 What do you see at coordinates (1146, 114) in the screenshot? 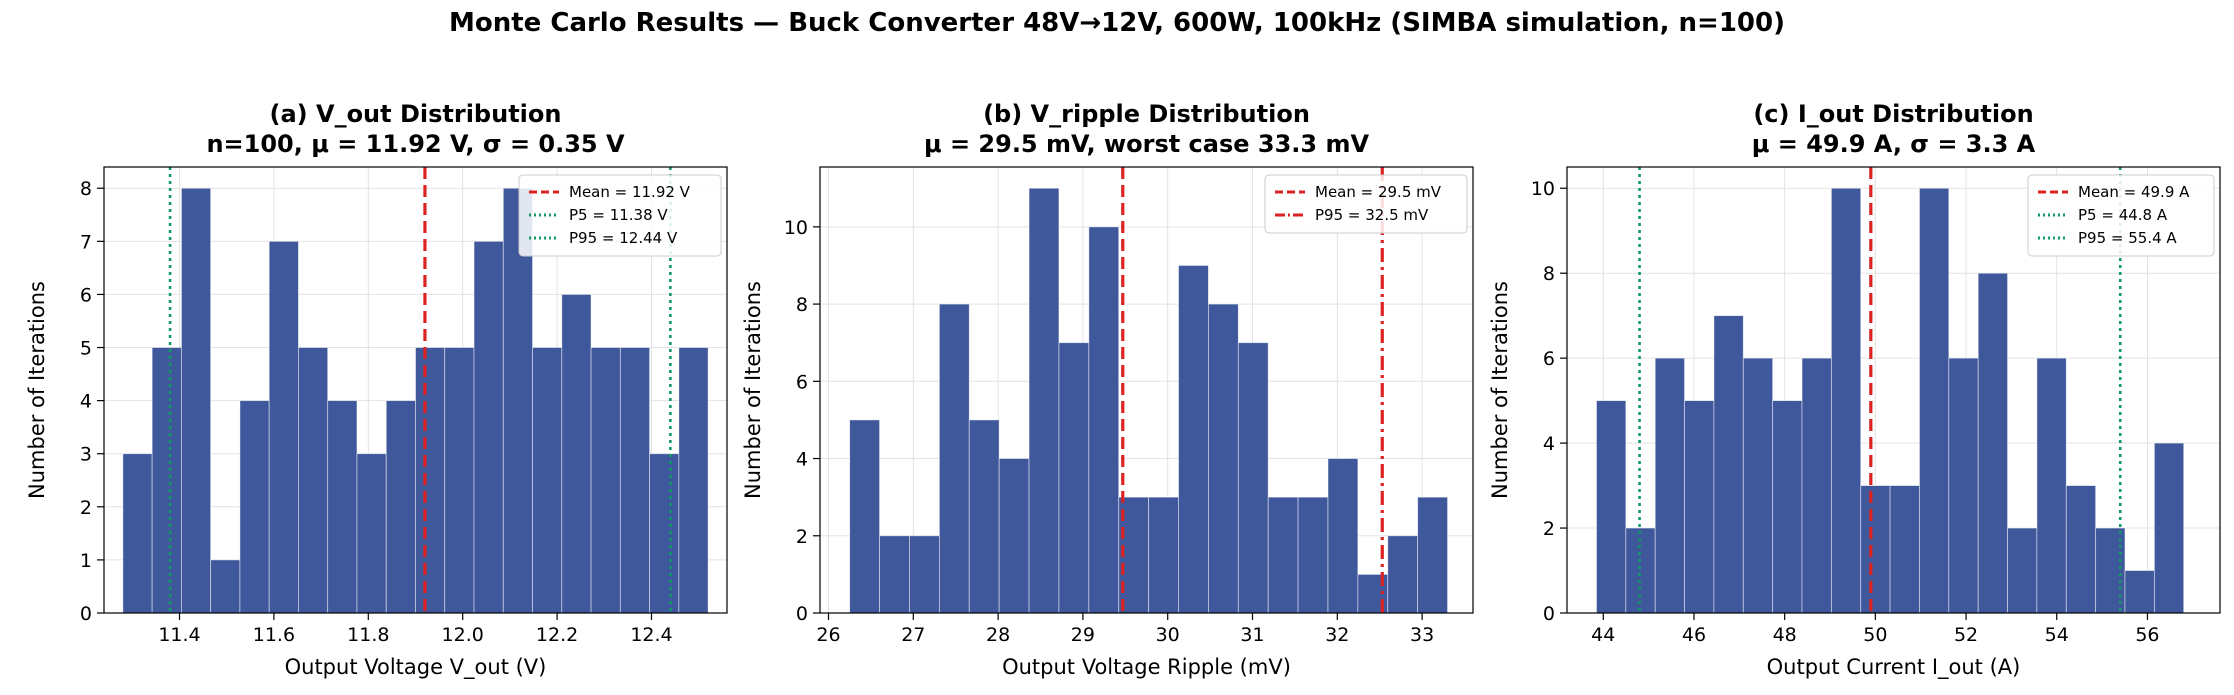
I see `chart-title-line1: (b) V_ripple Distribution` at bounding box center [1146, 114].